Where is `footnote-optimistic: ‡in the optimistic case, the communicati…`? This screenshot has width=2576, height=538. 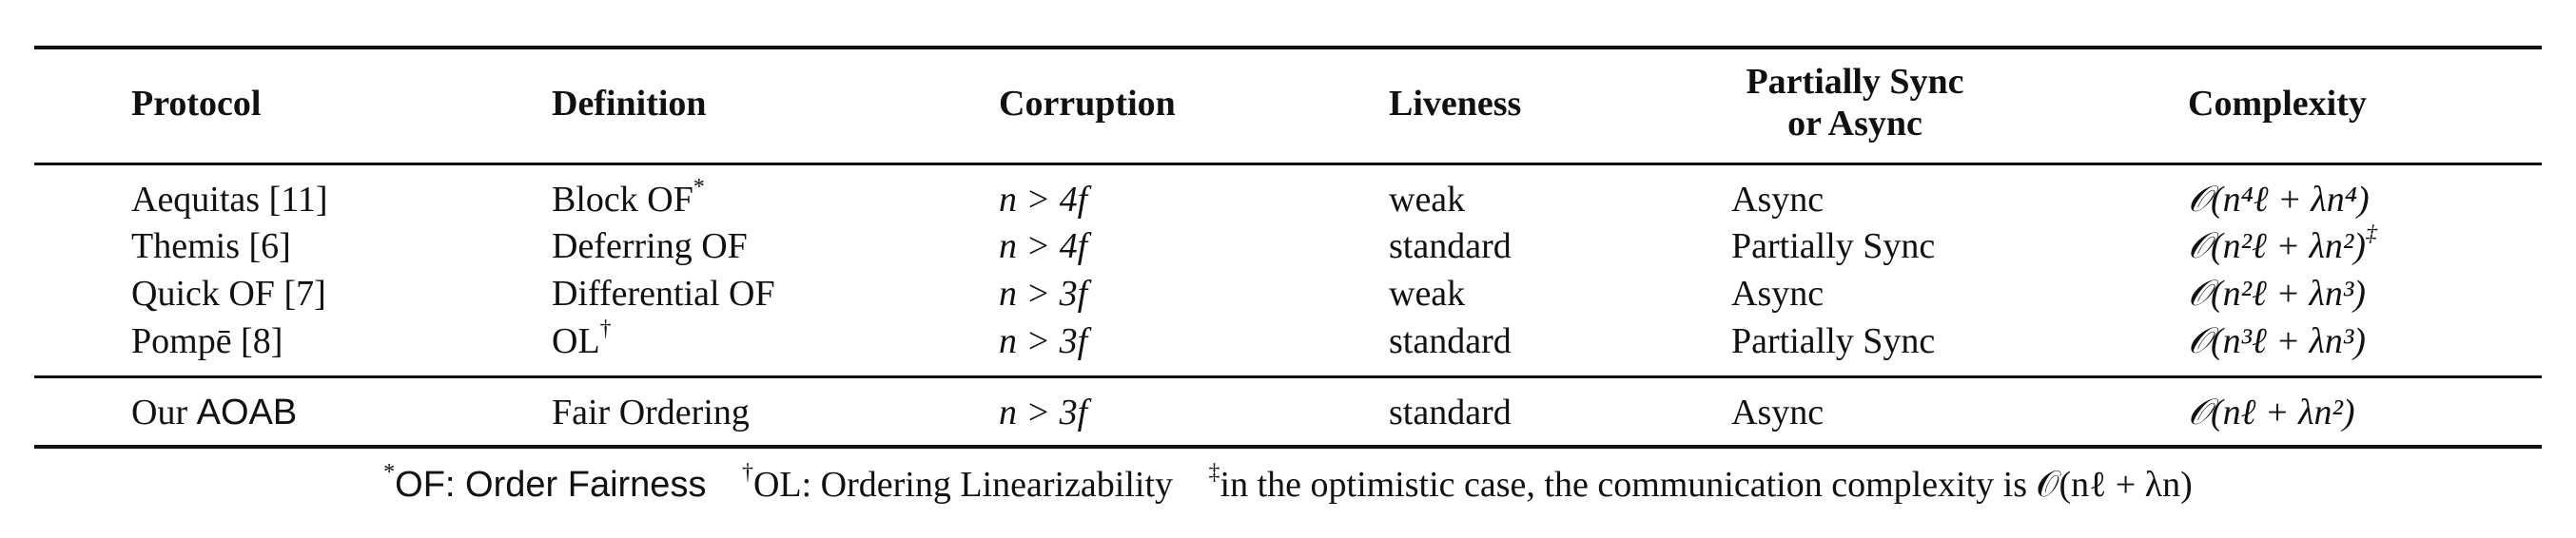 footnote-optimistic: ‡in the optimistic case, the communicati… is located at coordinates (1701, 482).